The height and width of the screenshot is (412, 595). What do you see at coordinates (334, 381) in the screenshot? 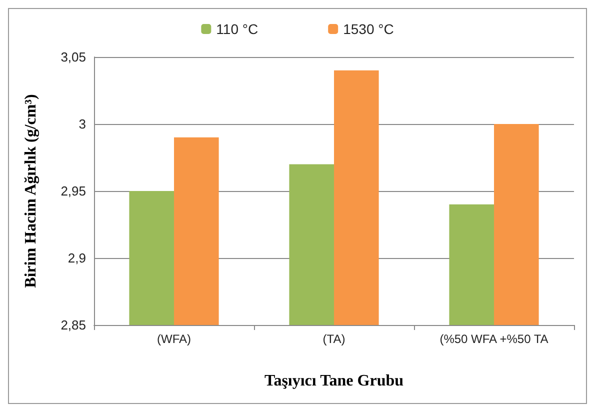
I see `x-axis-title: Taşıyıcı Tane Grubu` at bounding box center [334, 381].